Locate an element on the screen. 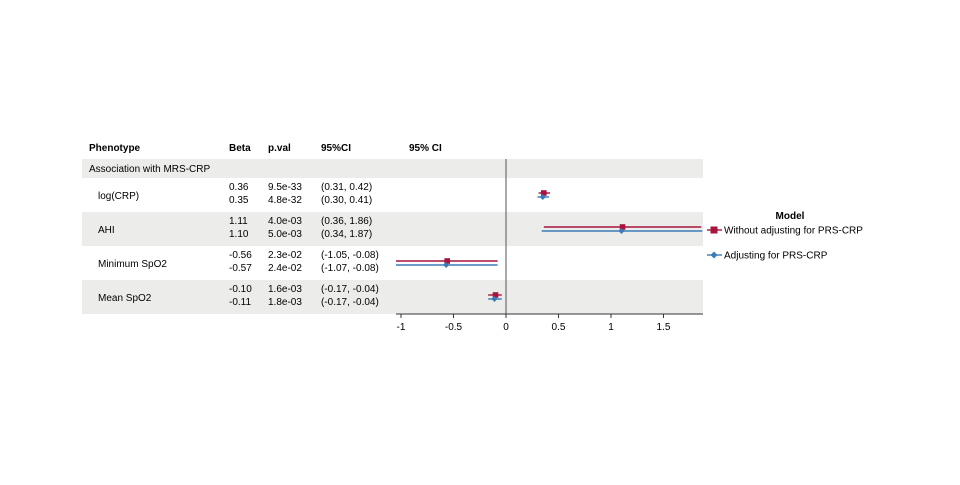  x-tick-label: -0.5 is located at coordinates (454, 327).